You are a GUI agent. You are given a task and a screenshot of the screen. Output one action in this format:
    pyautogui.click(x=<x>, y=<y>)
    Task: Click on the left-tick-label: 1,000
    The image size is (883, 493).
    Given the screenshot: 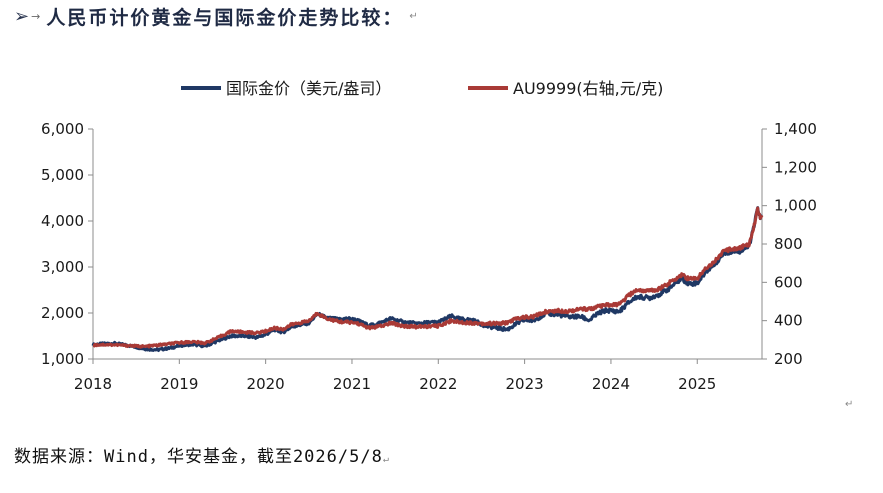 What is the action you would take?
    pyautogui.click(x=62, y=359)
    